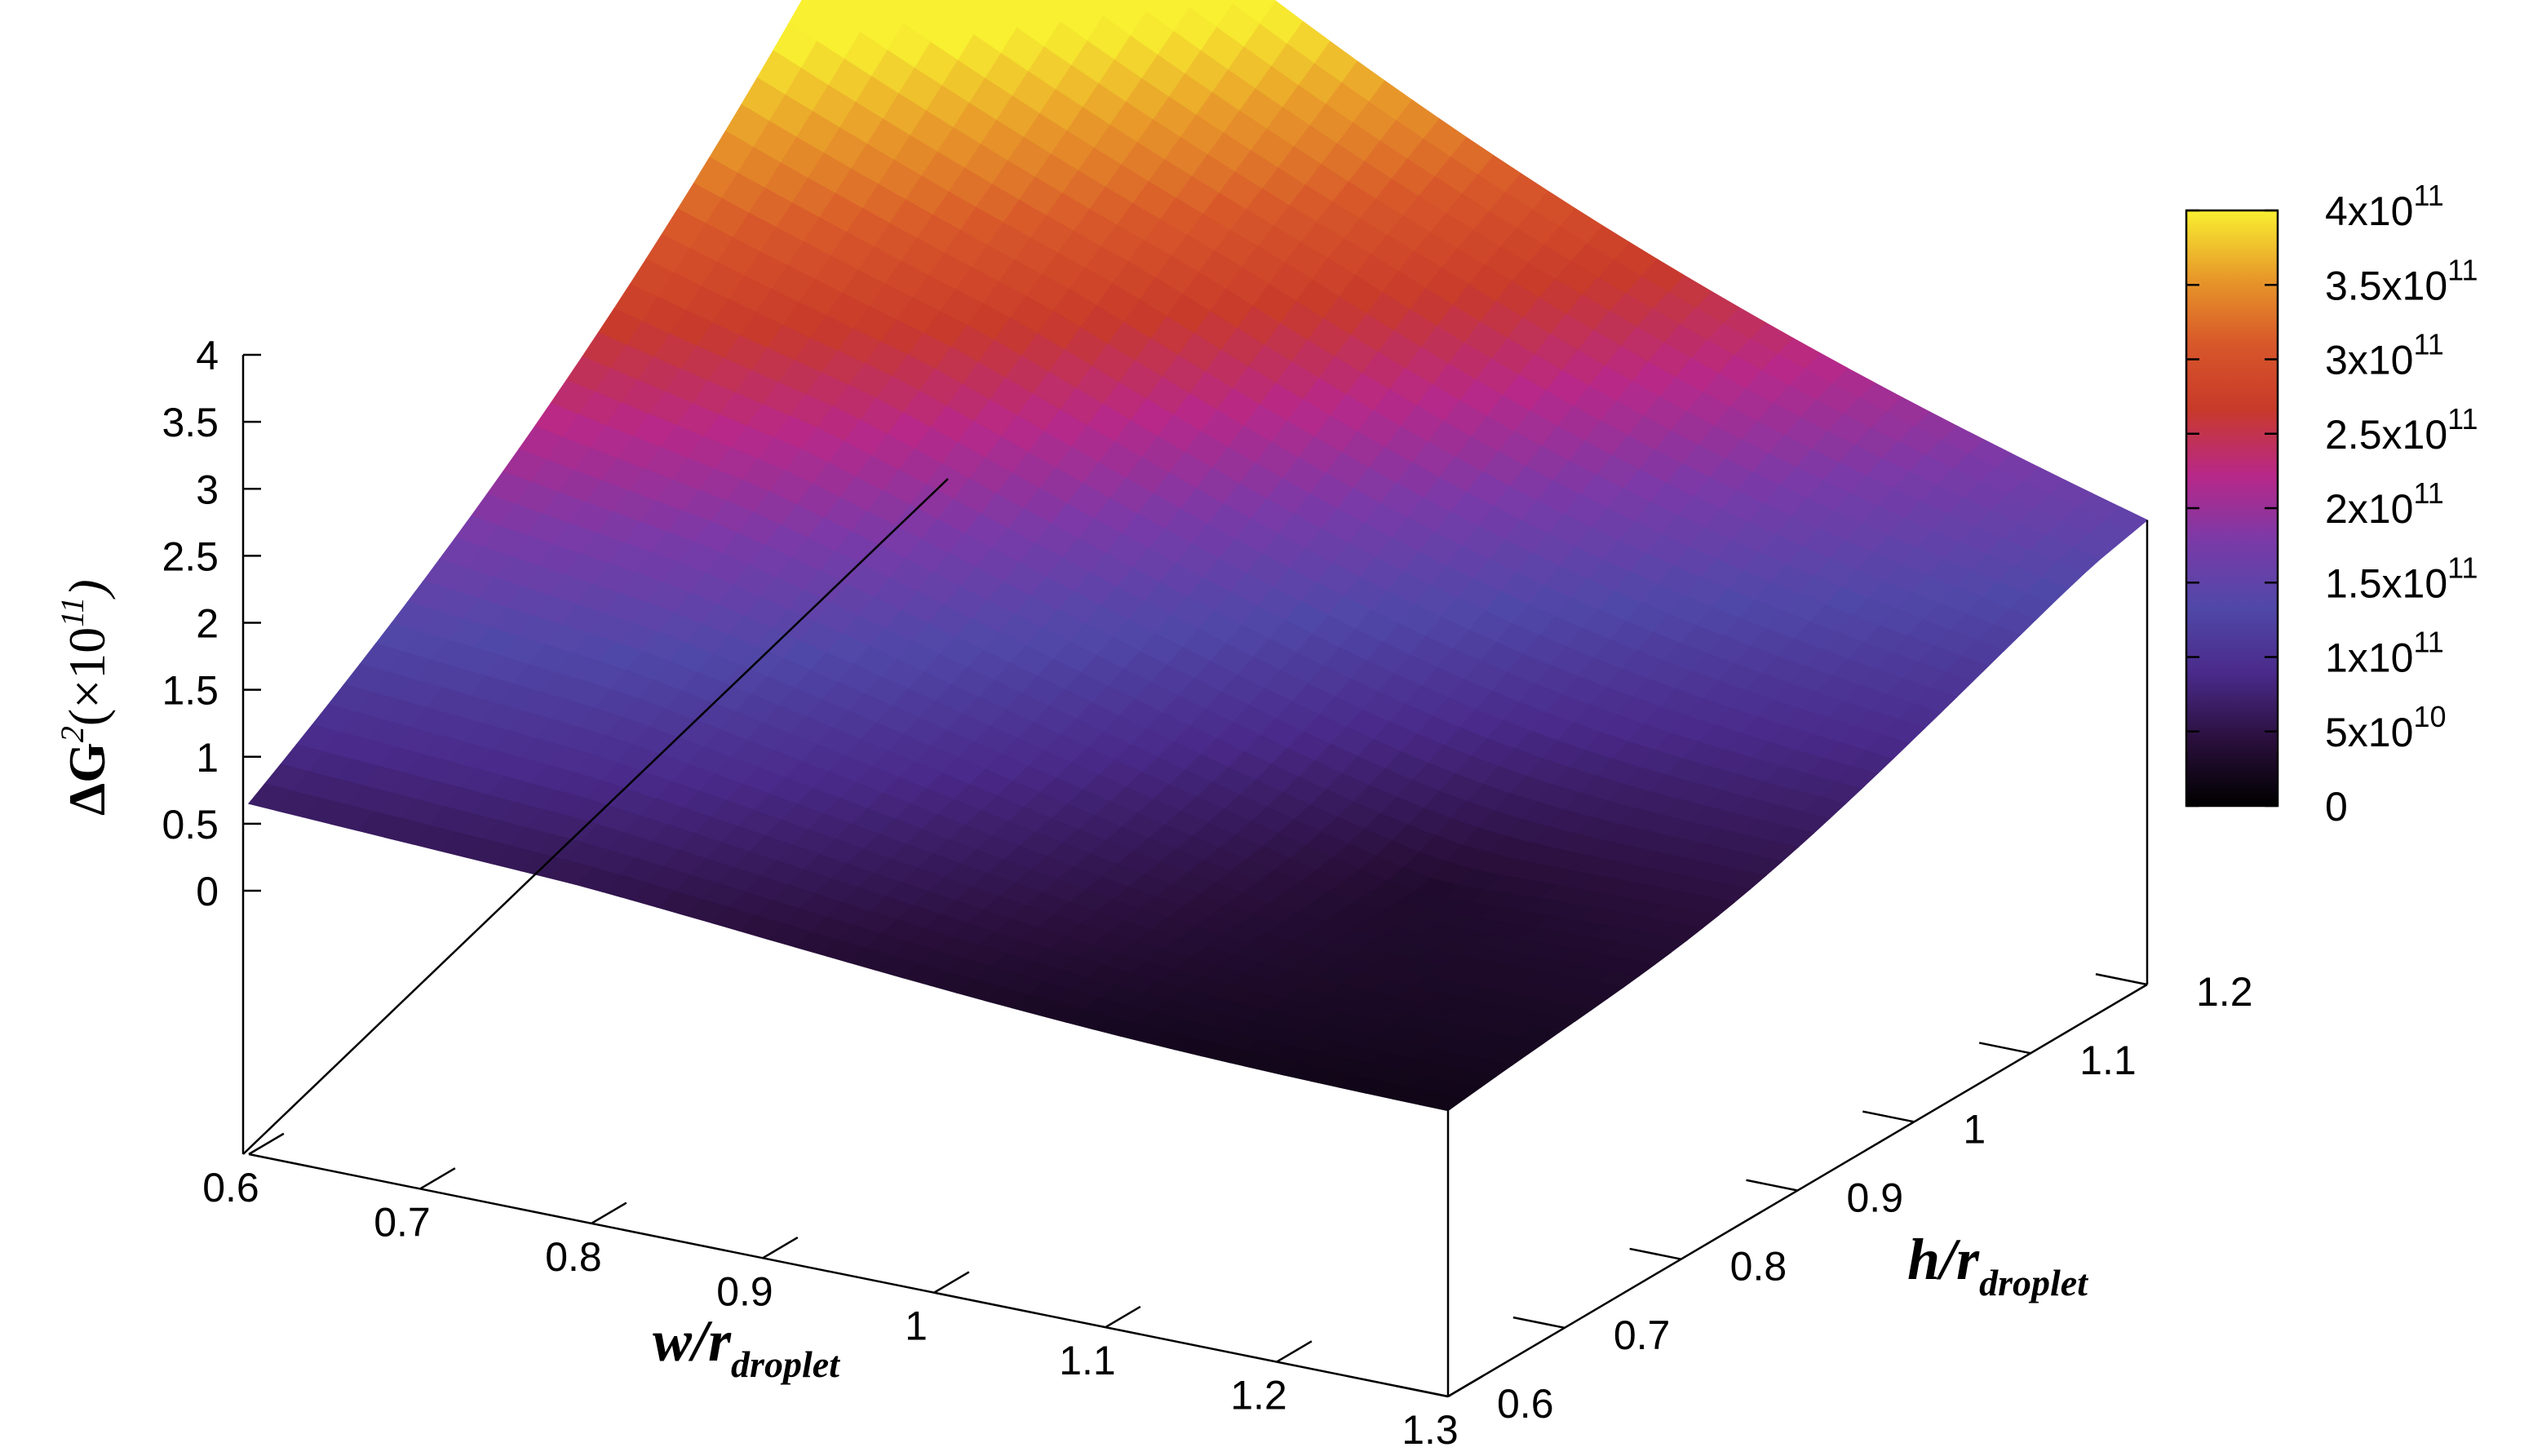 Image resolution: width=2542 pixels, height=1456 pixels. What do you see at coordinates (595, 816) in the screenshot?
I see `back-left-base-edge` at bounding box center [595, 816].